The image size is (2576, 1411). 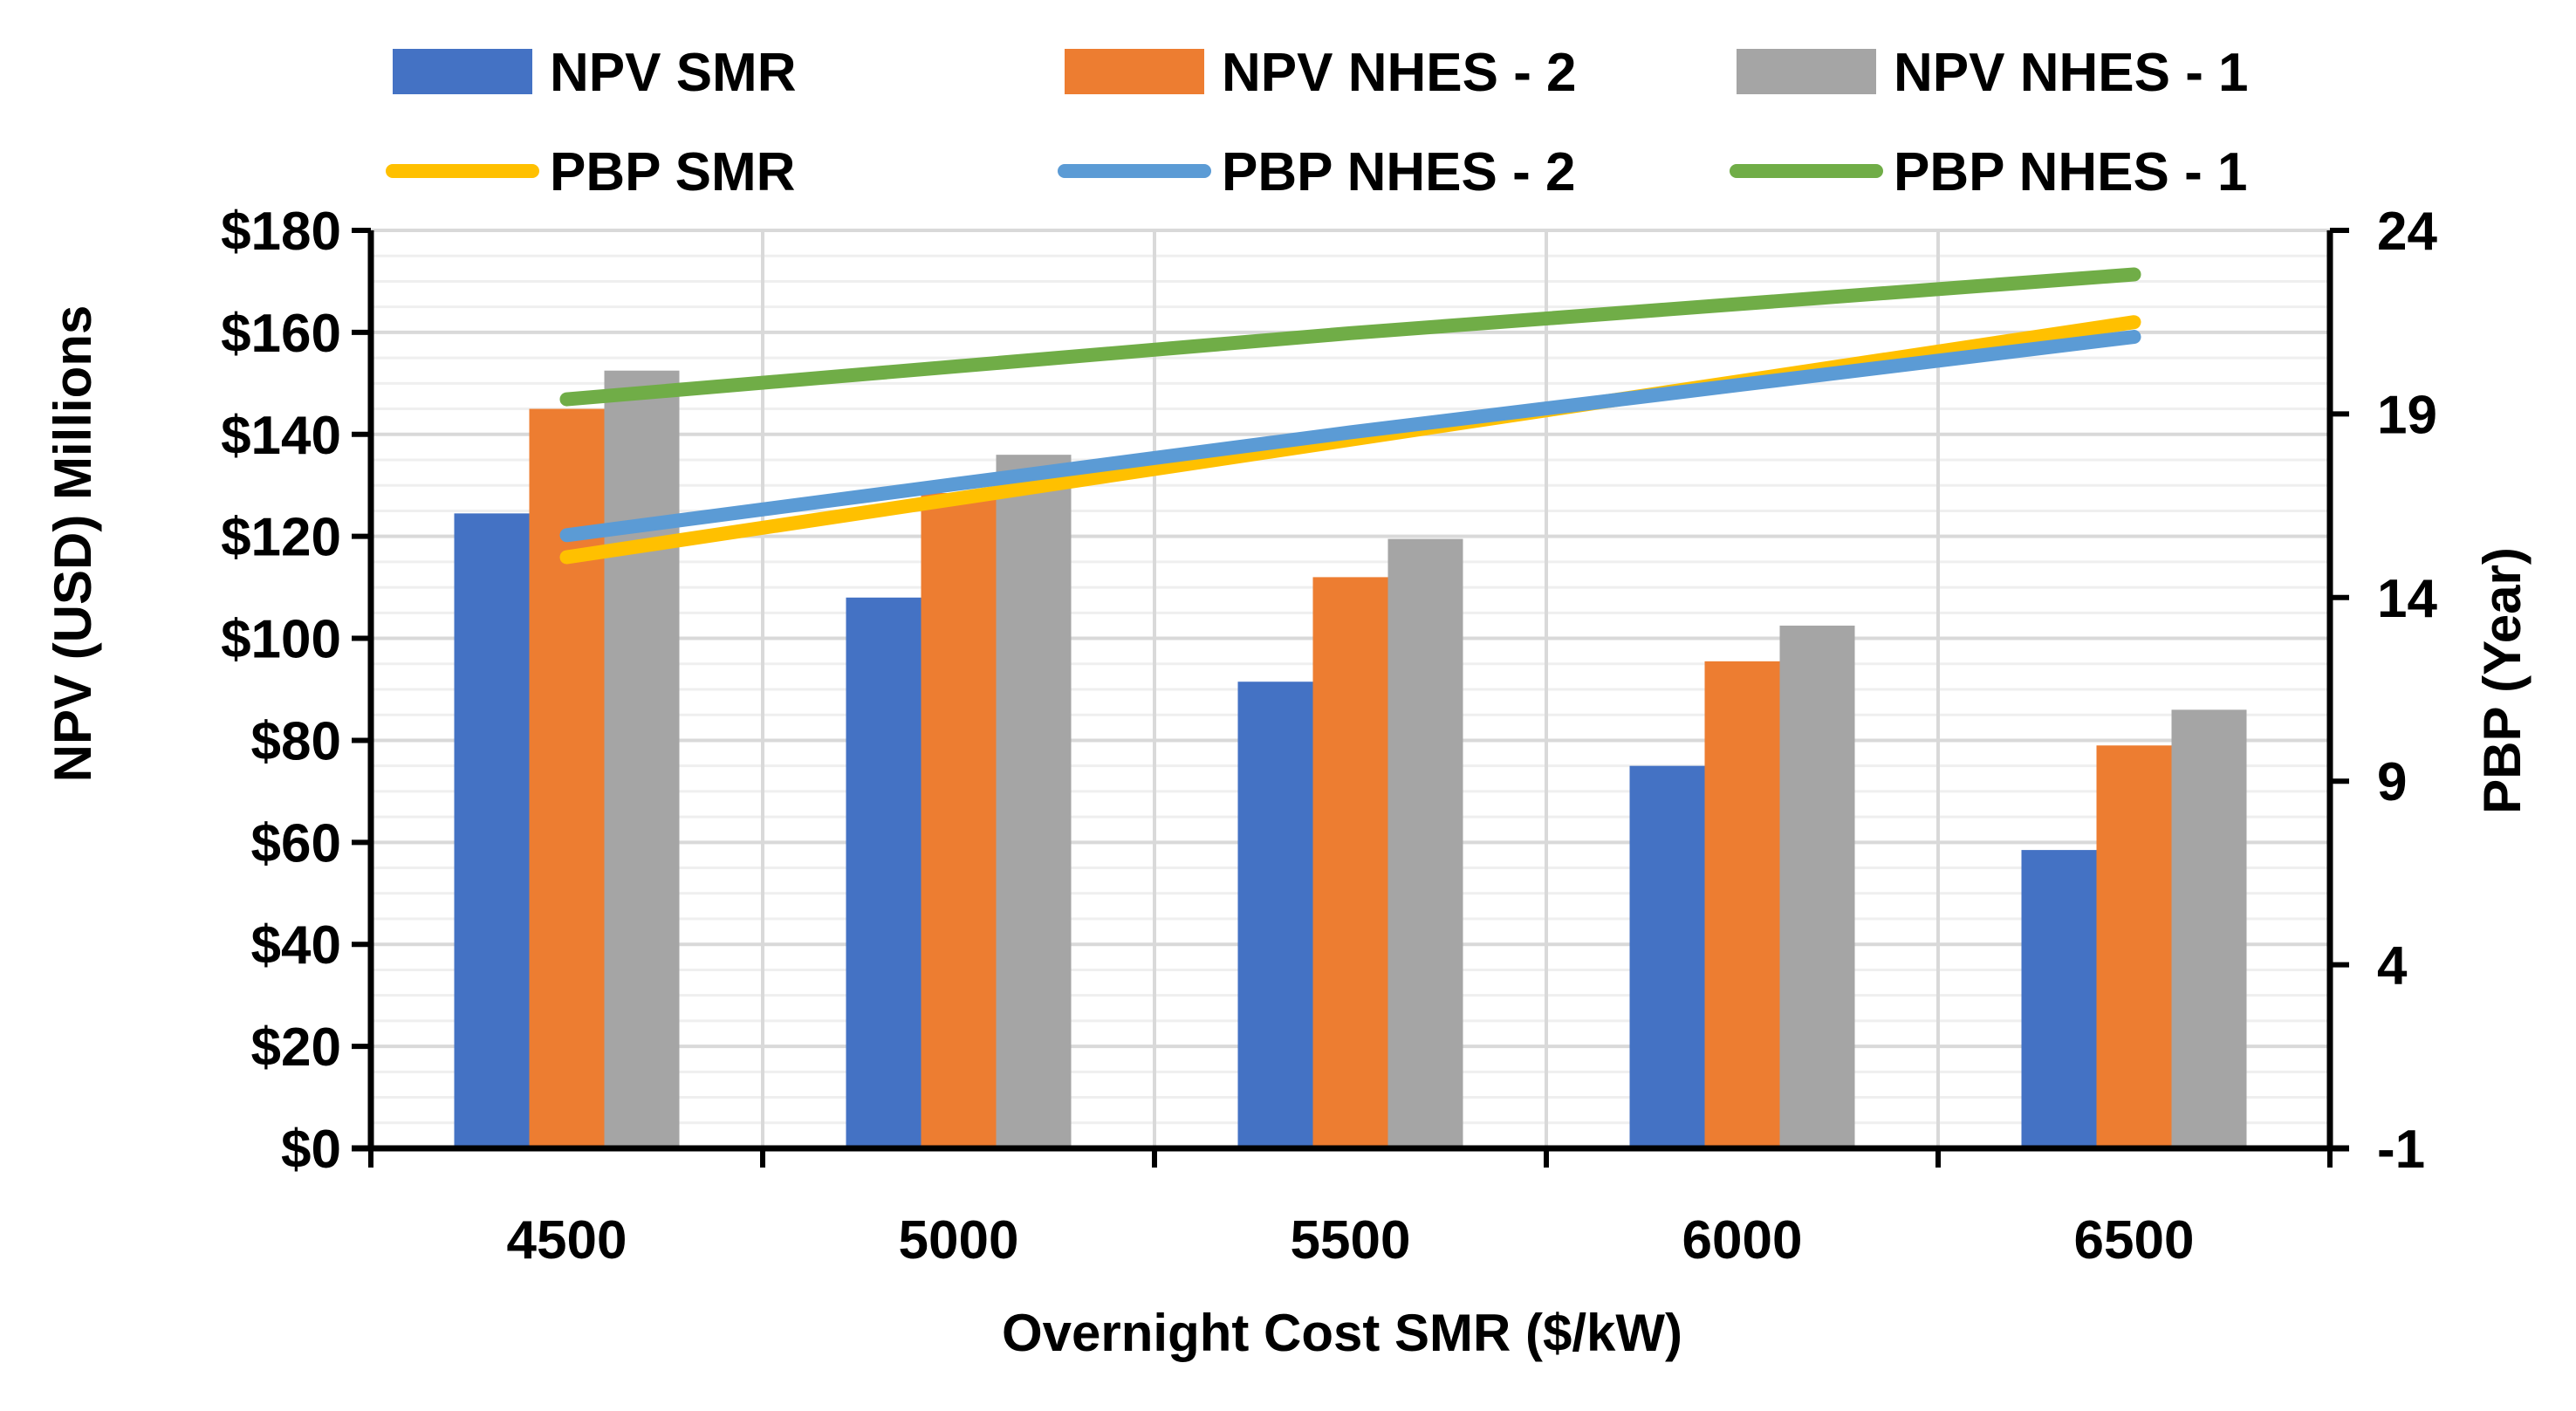 I want to click on y-right-tick-label: 4, so click(x=2392, y=967).